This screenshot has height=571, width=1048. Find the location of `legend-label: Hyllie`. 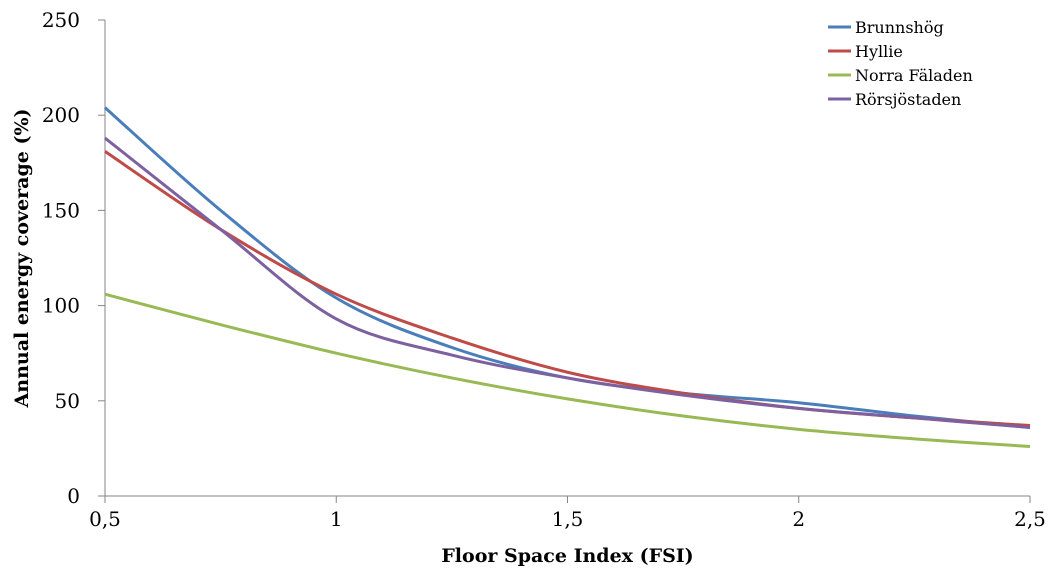

legend-label: Hyllie is located at coordinates (879, 51).